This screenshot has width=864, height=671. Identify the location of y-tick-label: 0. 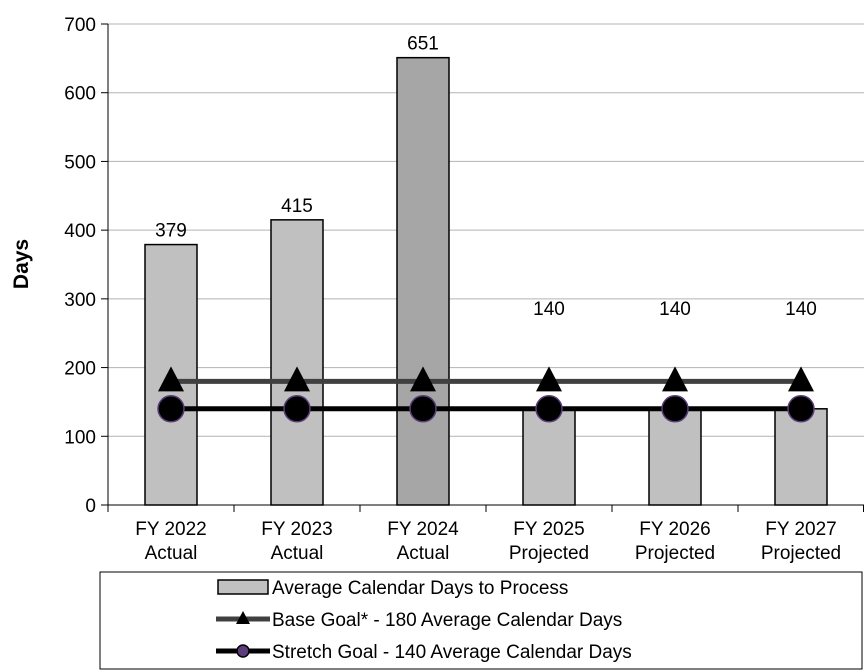
(90, 506).